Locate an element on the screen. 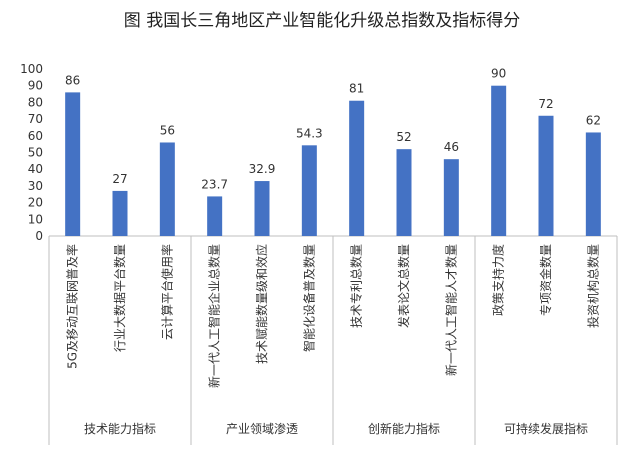 The height and width of the screenshot is (451, 644). data-label: 62 is located at coordinates (593, 120).